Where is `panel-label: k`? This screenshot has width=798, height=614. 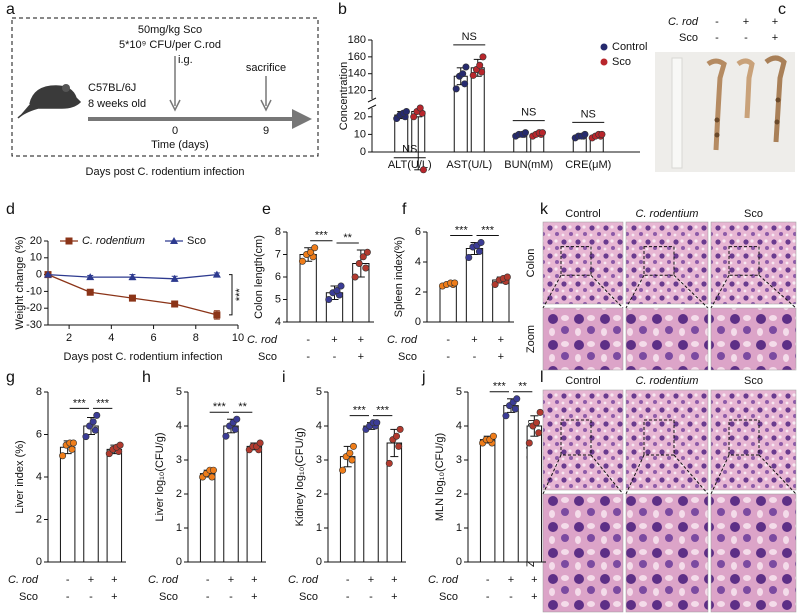
panel-label: k is located at coordinates (544, 209).